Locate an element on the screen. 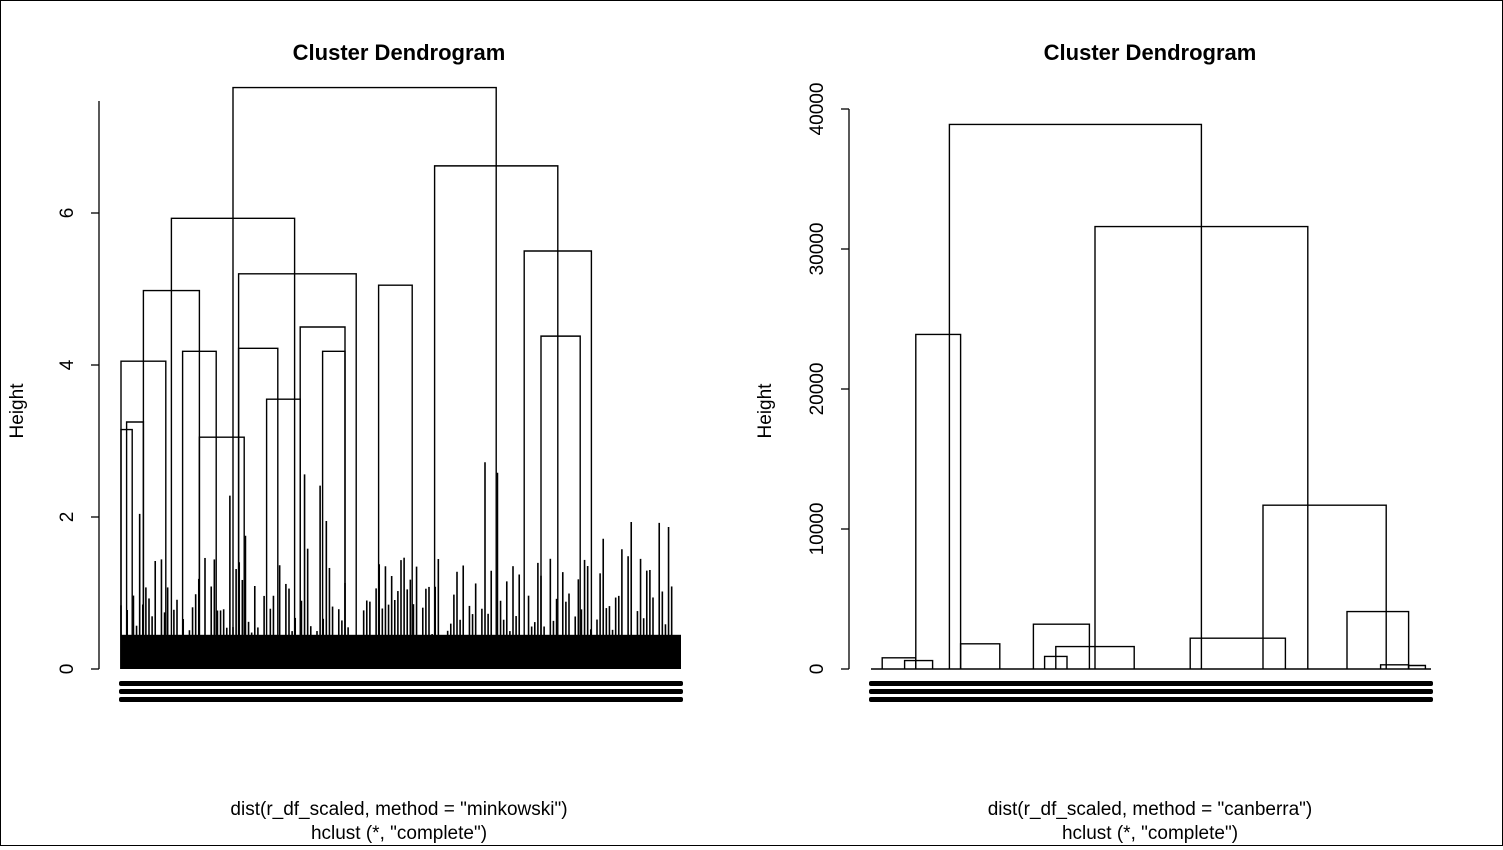  x-axis-label-line1: dist(r_df_scaled, method = "canberra") is located at coordinates (1150, 809).